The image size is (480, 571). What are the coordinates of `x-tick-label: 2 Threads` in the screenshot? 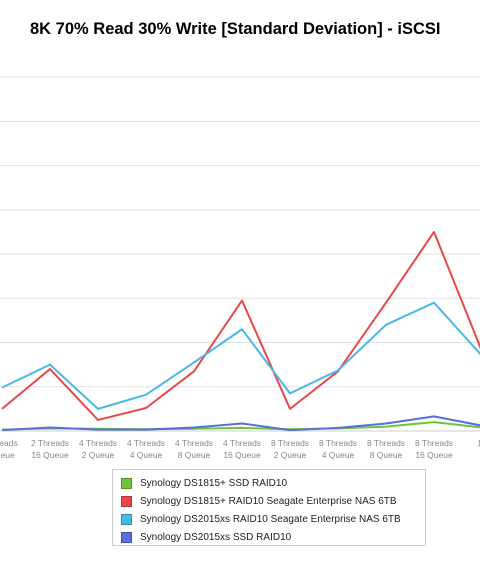 It's located at (50, 443).